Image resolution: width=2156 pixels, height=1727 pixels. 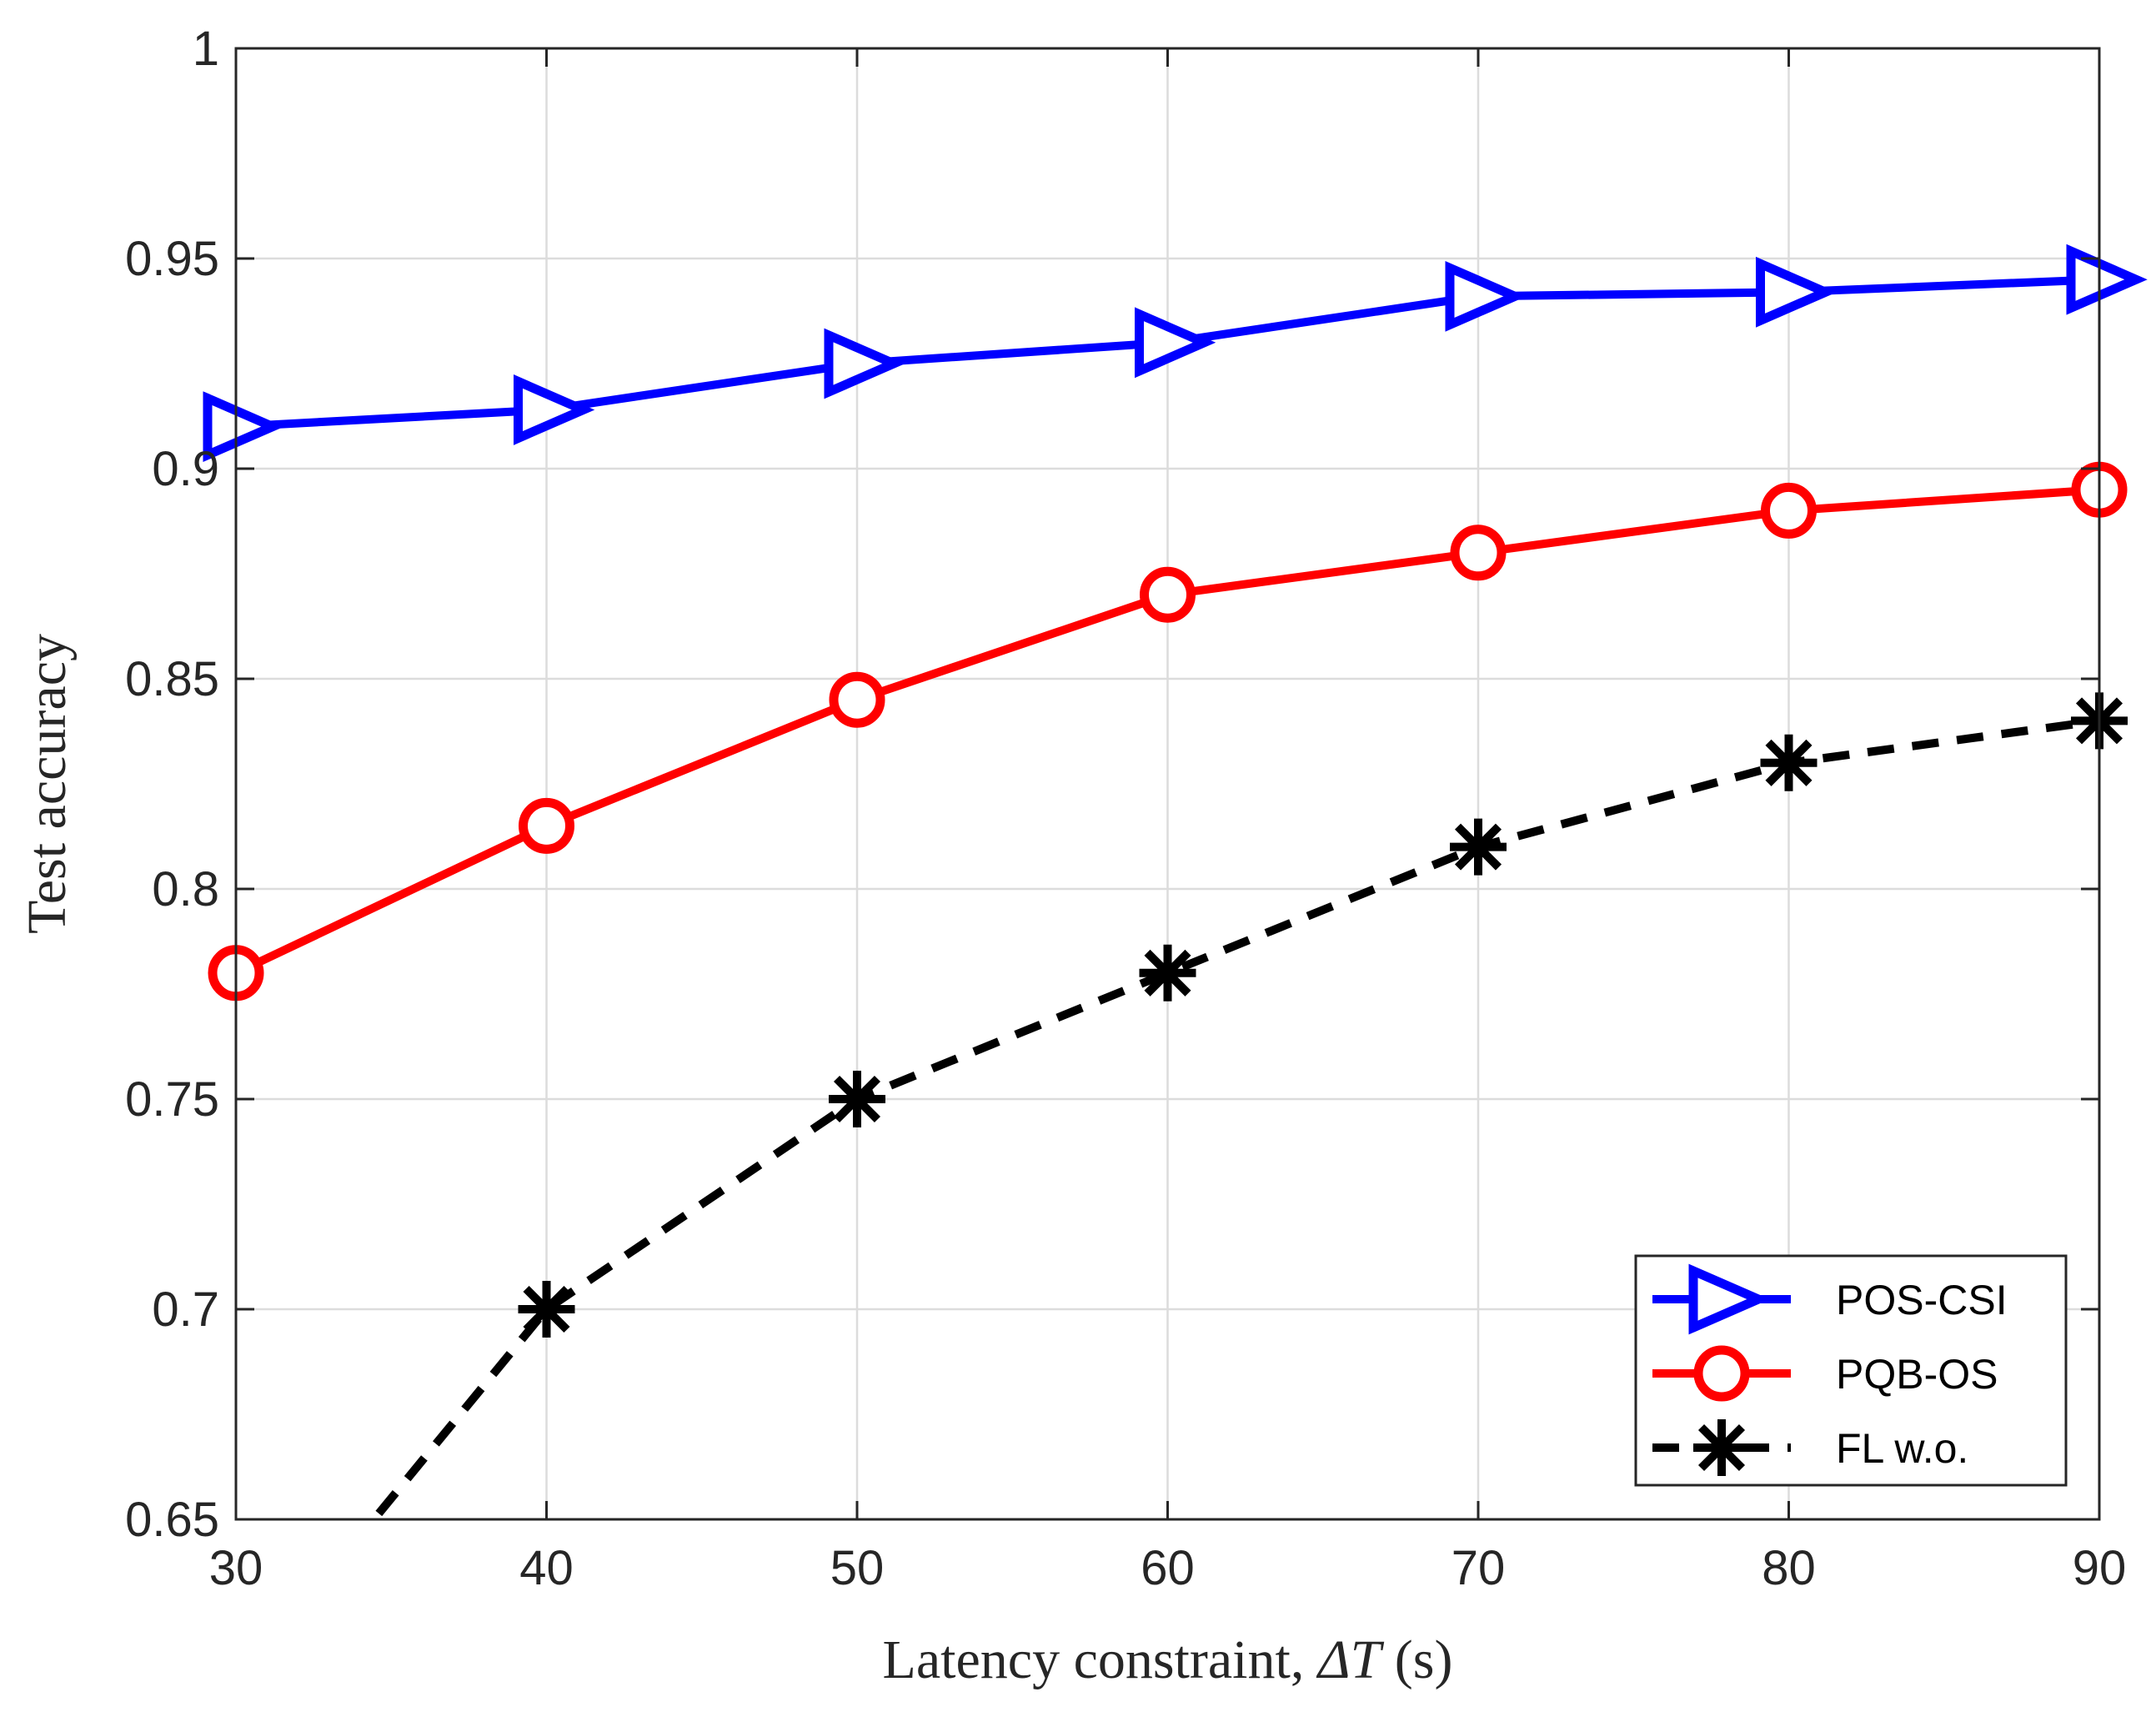 What do you see at coordinates (172, 1099) in the screenshot?
I see `y-tick-label: 0.75` at bounding box center [172, 1099].